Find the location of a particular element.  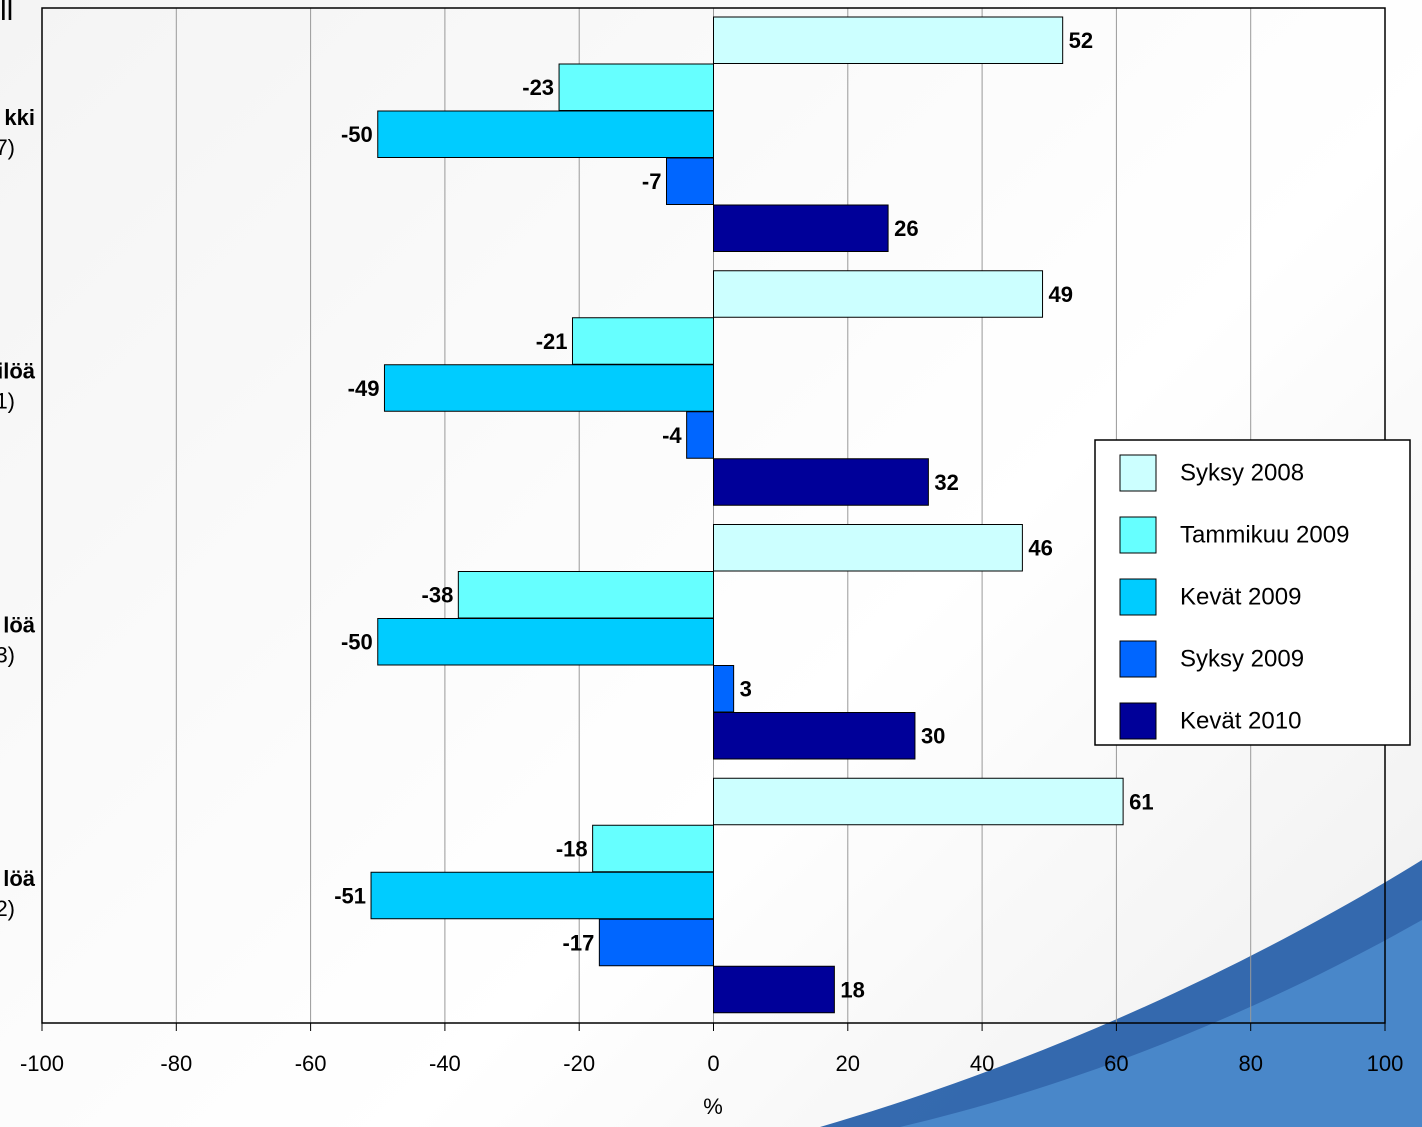

y-tick-sublabel: 43) is located at coordinates (7, 654).